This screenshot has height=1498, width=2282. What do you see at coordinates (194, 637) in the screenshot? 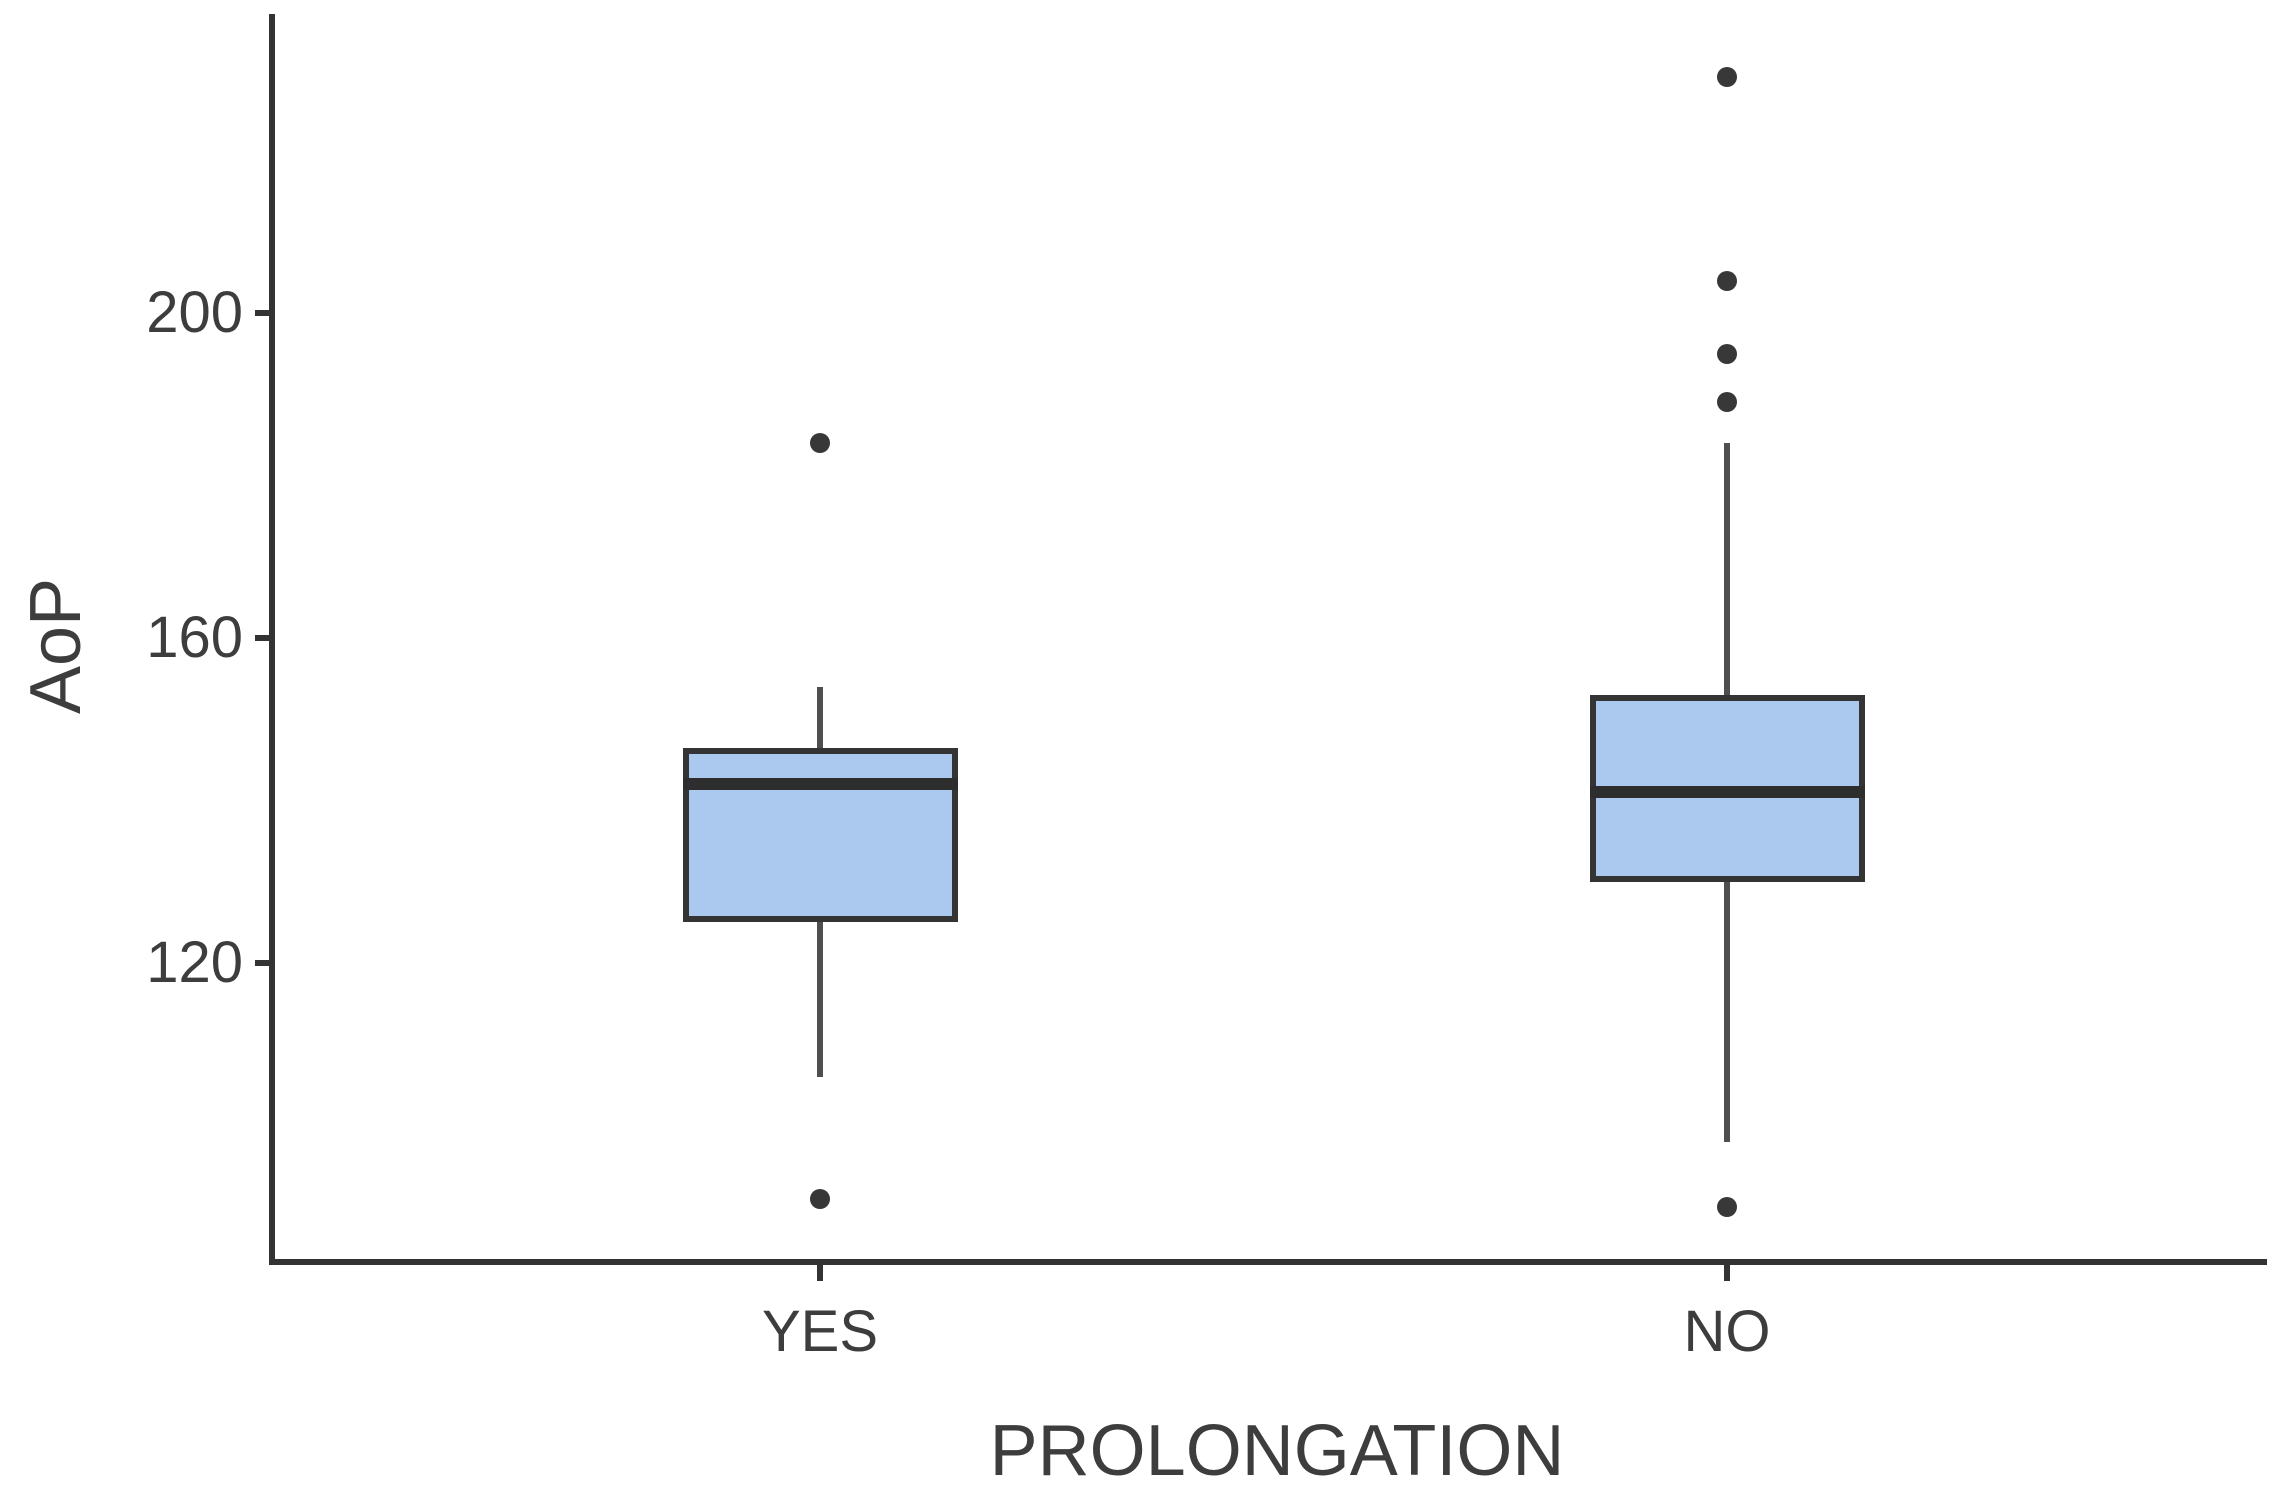
I see `y-tick-label: 160` at bounding box center [194, 637].